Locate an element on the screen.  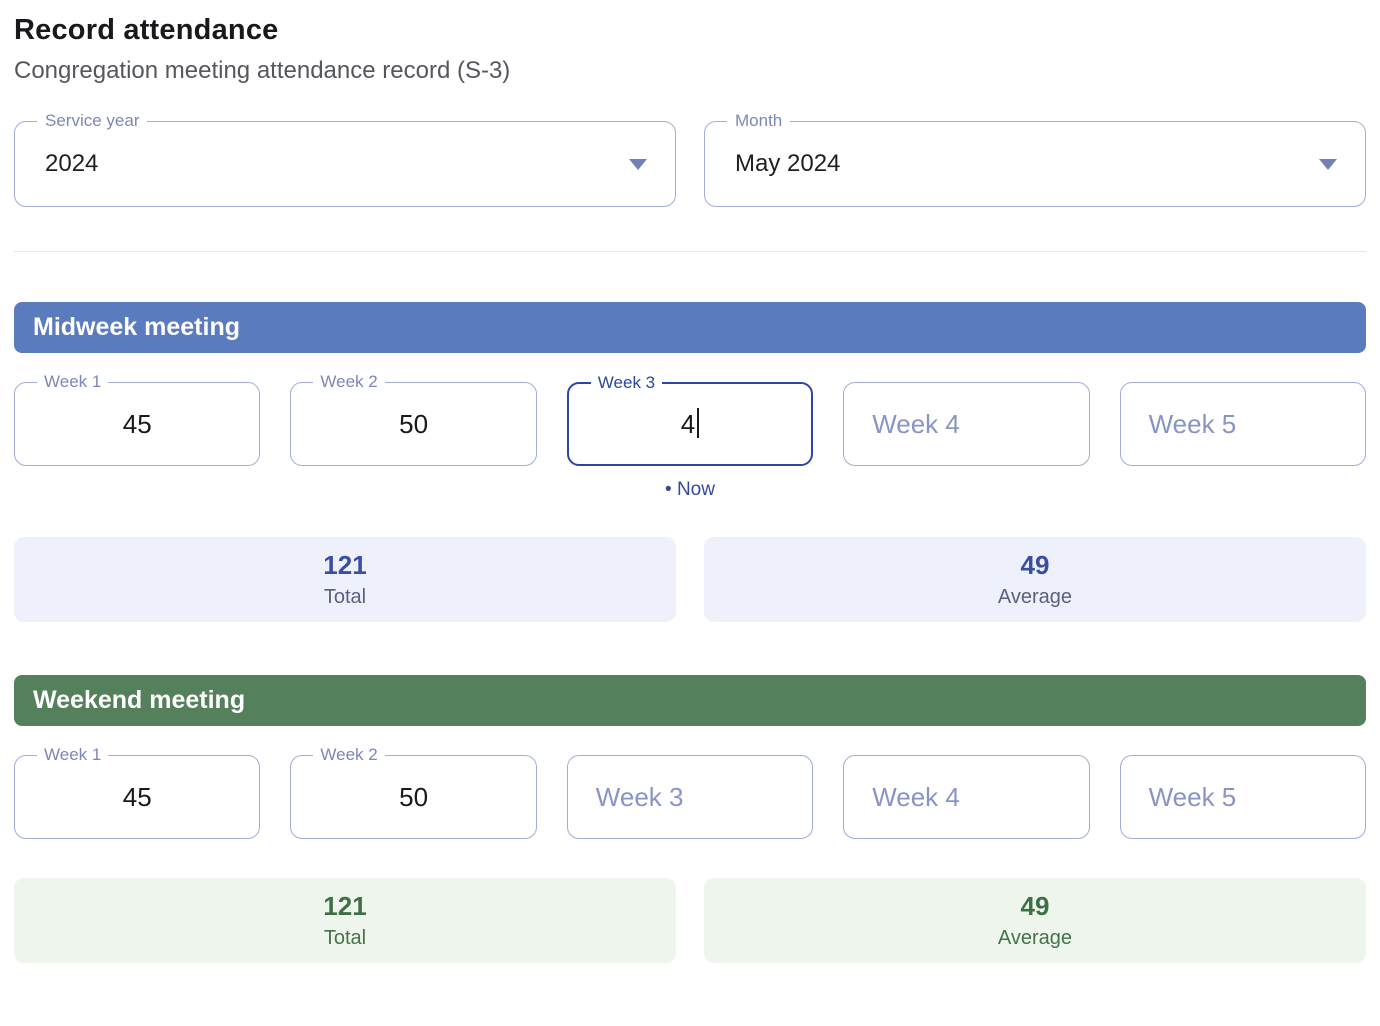
weekend-week-1-label: Week 1 is located at coordinates (73, 755).